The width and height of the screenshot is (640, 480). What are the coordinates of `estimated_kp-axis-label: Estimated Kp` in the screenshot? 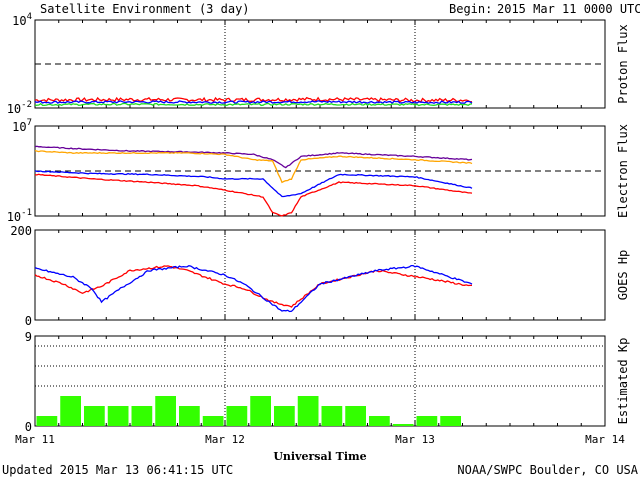 It's located at (623, 381).